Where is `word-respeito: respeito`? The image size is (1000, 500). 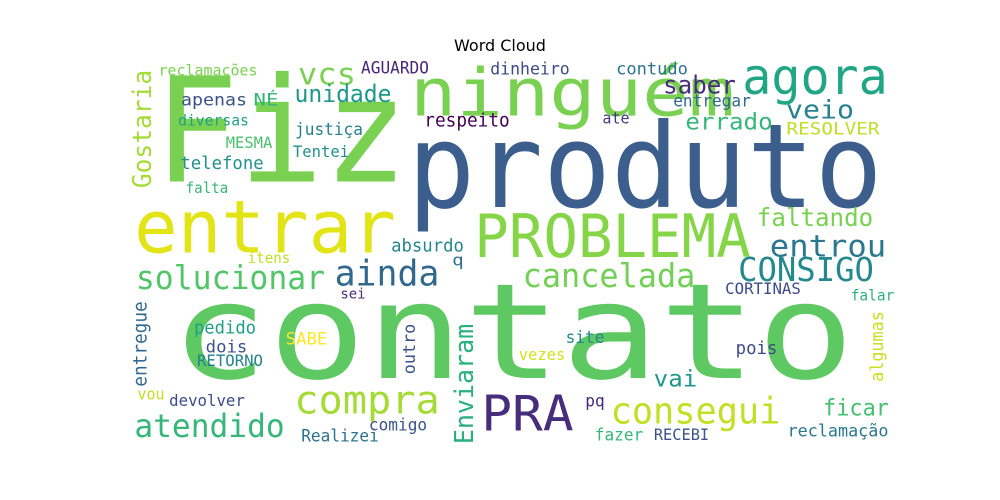 word-respeito: respeito is located at coordinates (466, 121).